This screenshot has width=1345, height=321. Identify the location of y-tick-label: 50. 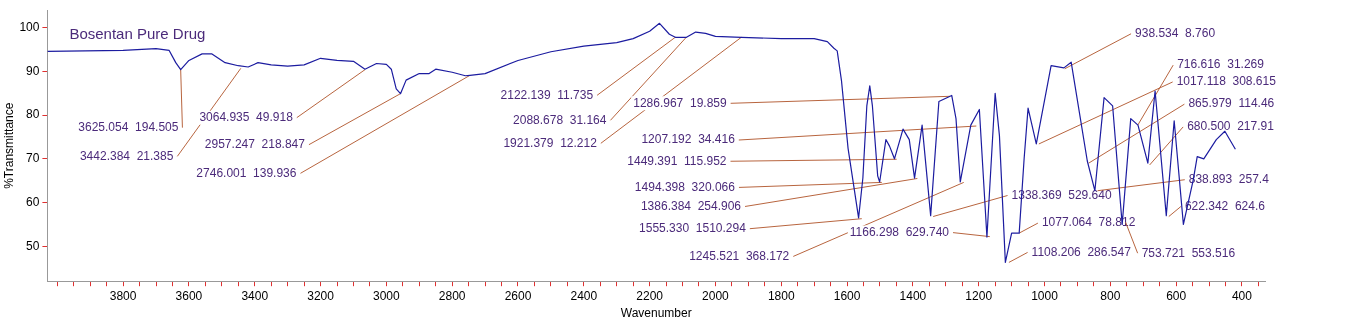
(33, 245).